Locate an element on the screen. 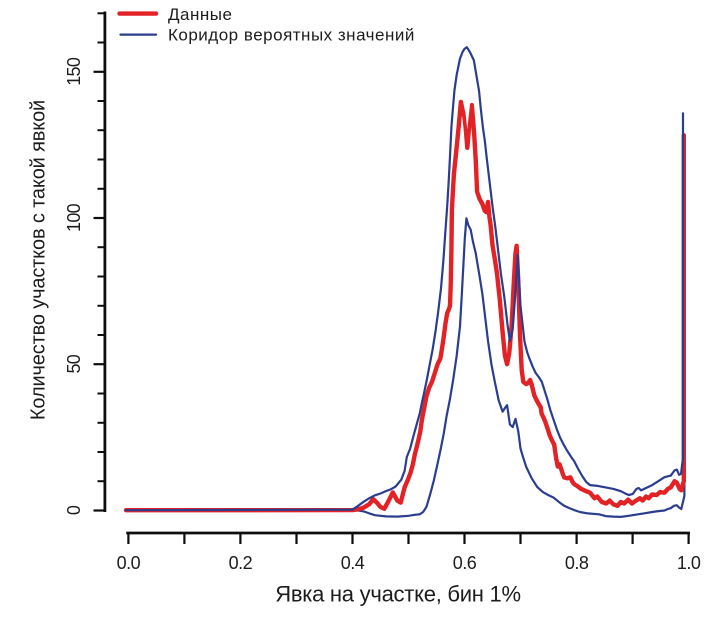 The height and width of the screenshot is (629, 710). svg-text: 150 is located at coordinates (74, 71).